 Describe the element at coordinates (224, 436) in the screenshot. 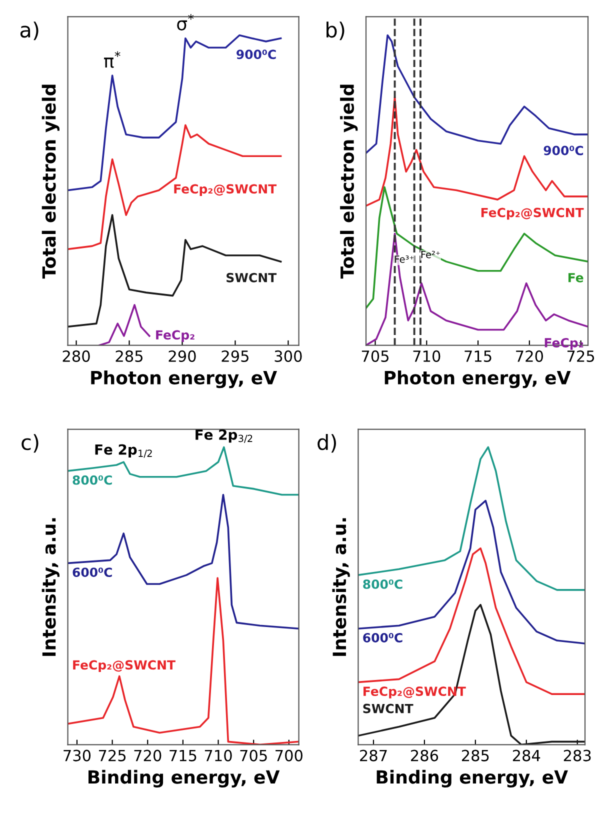

I see `annotation: Fe 2p$_{3/2}$` at that location.